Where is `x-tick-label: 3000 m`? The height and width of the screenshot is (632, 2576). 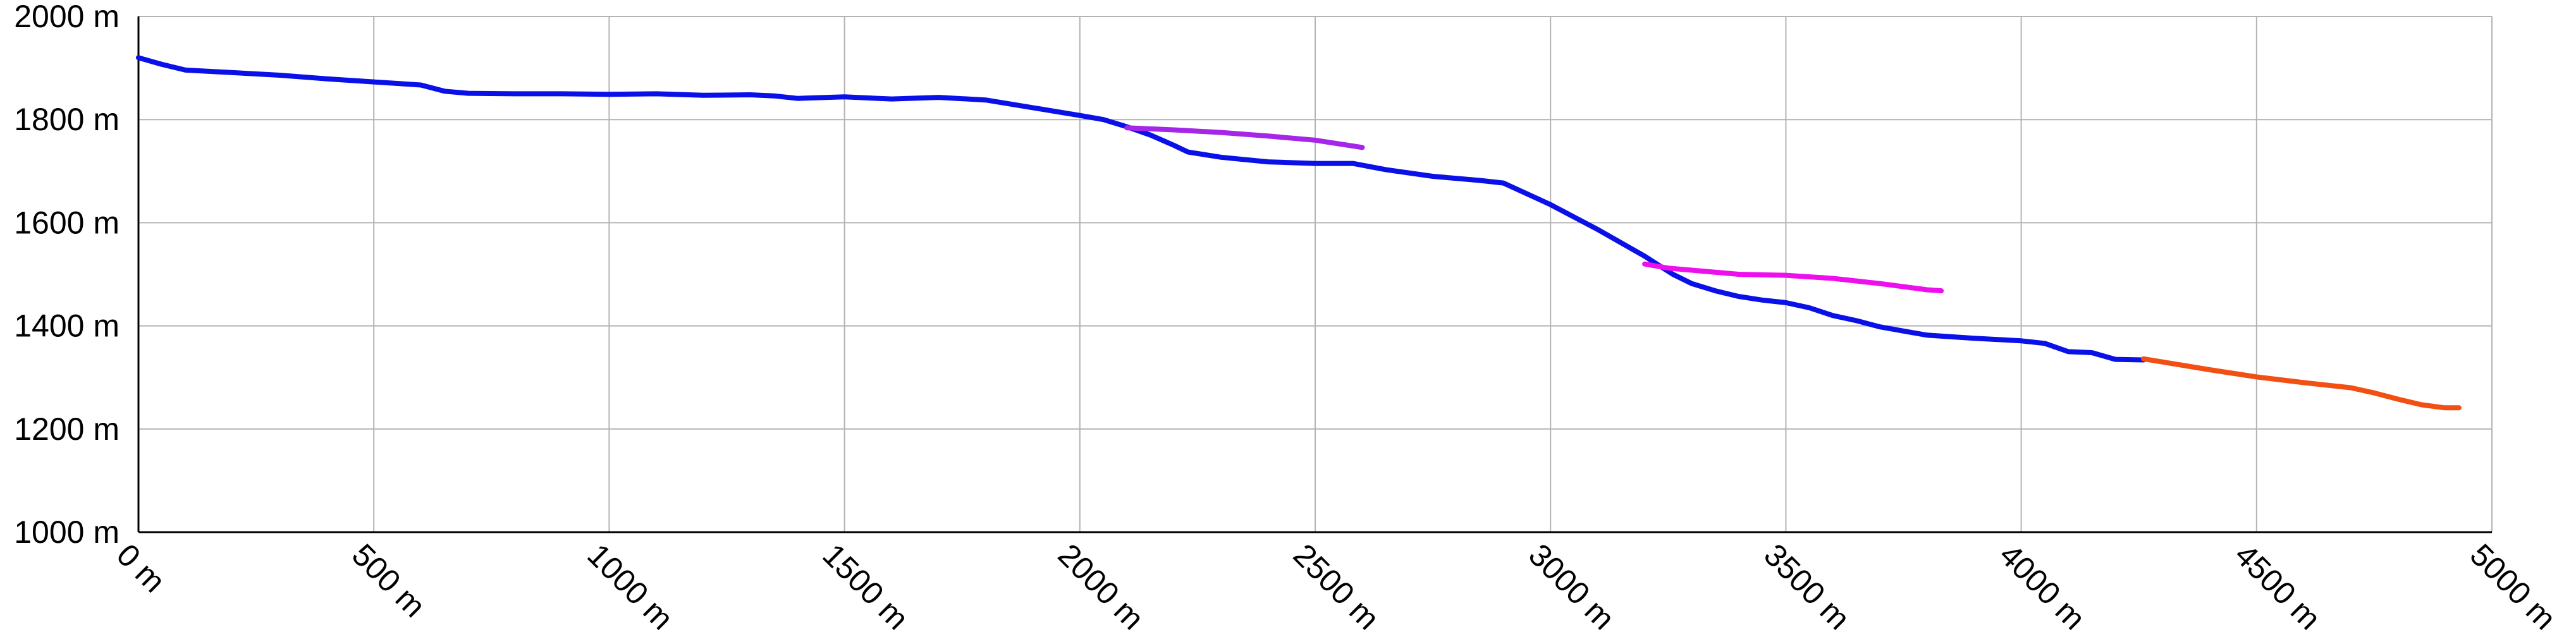 x-tick-label: 3000 m is located at coordinates (1572, 584).